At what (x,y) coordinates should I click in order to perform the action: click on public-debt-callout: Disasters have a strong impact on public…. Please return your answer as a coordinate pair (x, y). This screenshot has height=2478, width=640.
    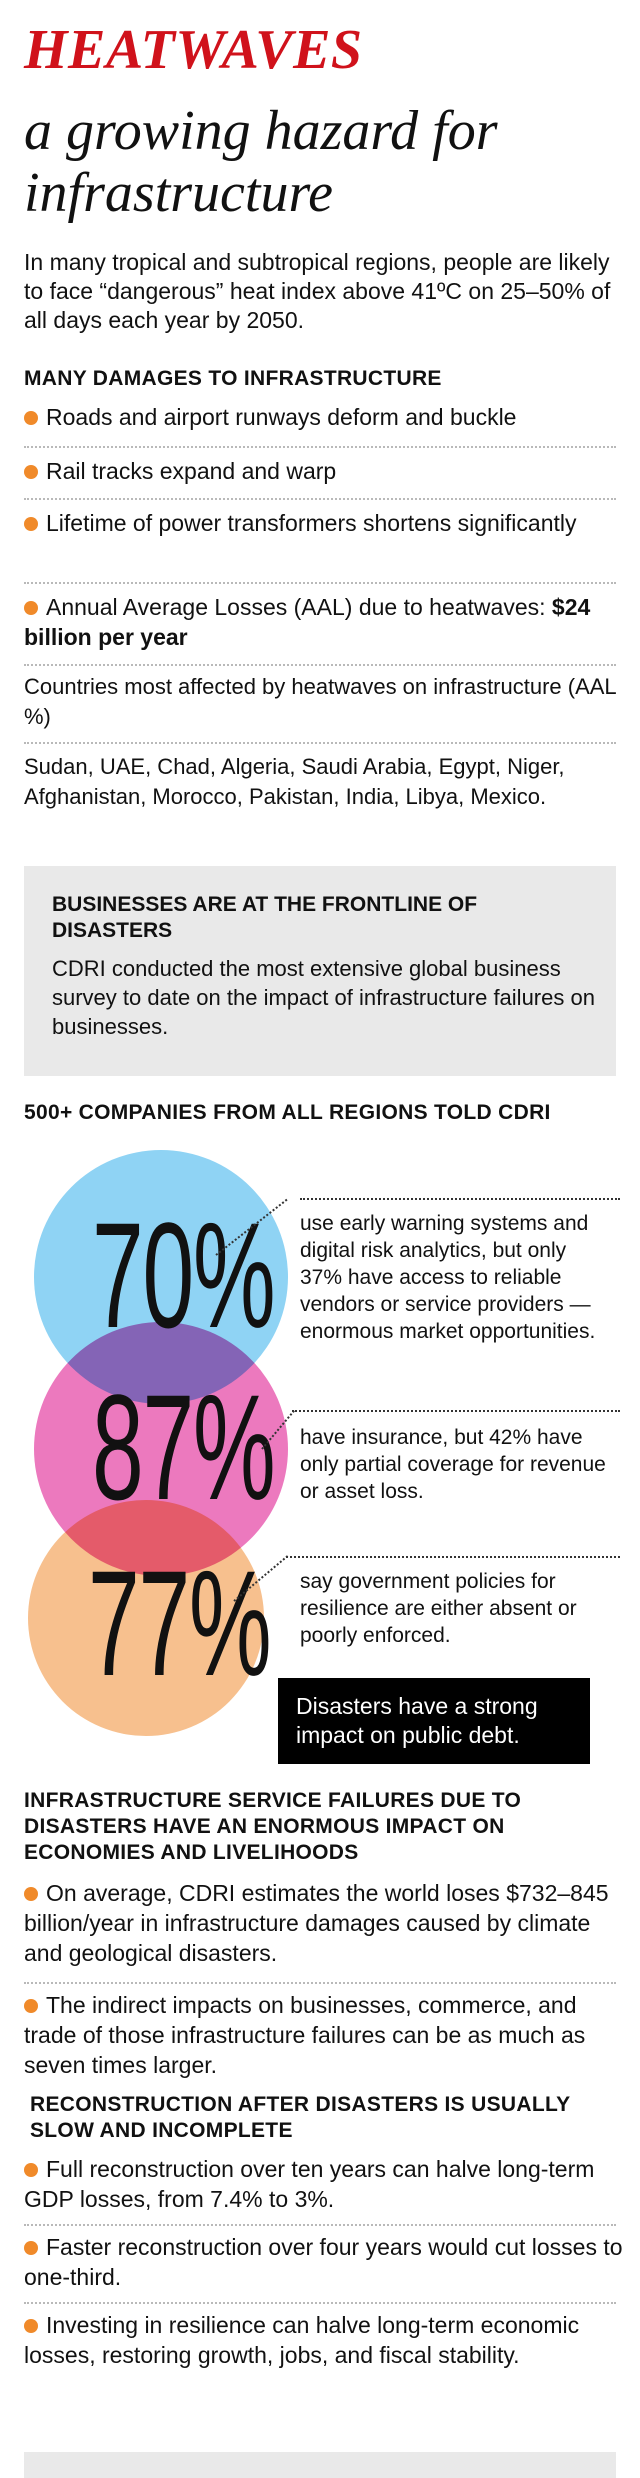
    Looking at the image, I should click on (434, 1721).